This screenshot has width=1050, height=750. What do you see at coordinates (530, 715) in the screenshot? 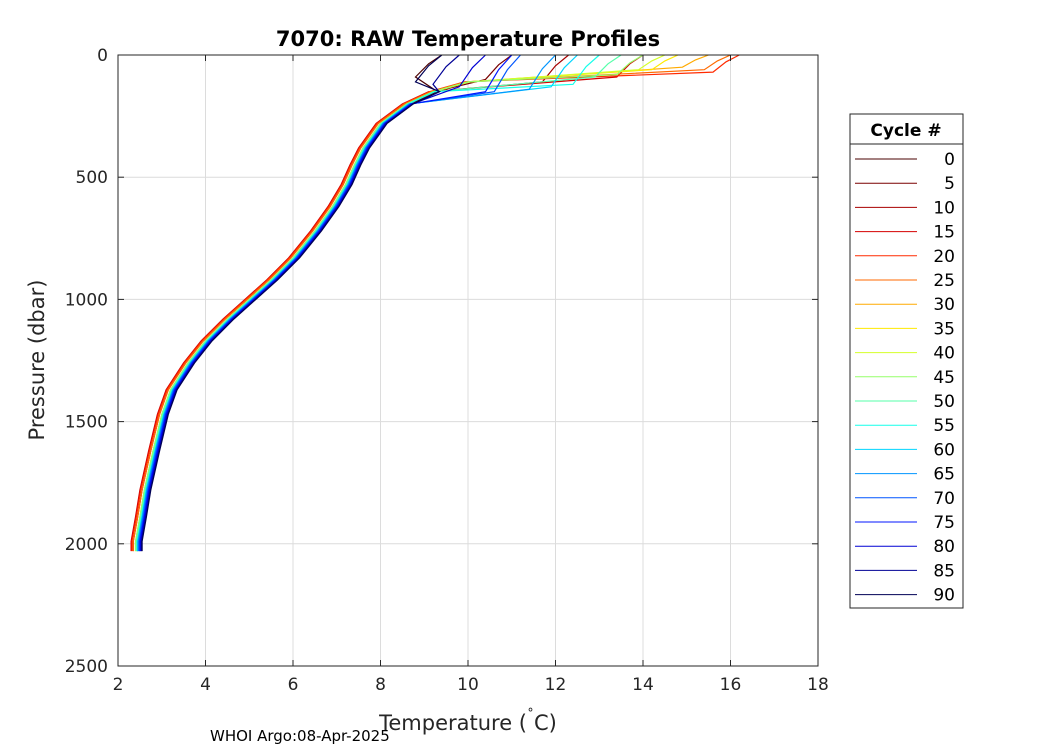
I see `degree-sign: ˚` at bounding box center [530, 715].